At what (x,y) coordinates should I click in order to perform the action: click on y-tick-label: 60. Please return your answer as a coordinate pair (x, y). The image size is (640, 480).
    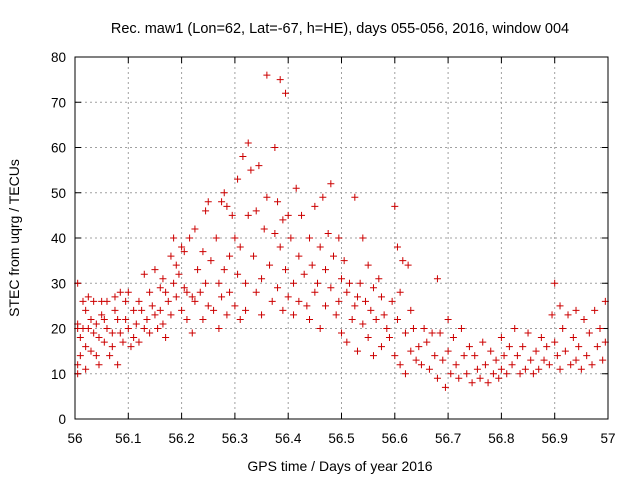
    Looking at the image, I should click on (58, 148).